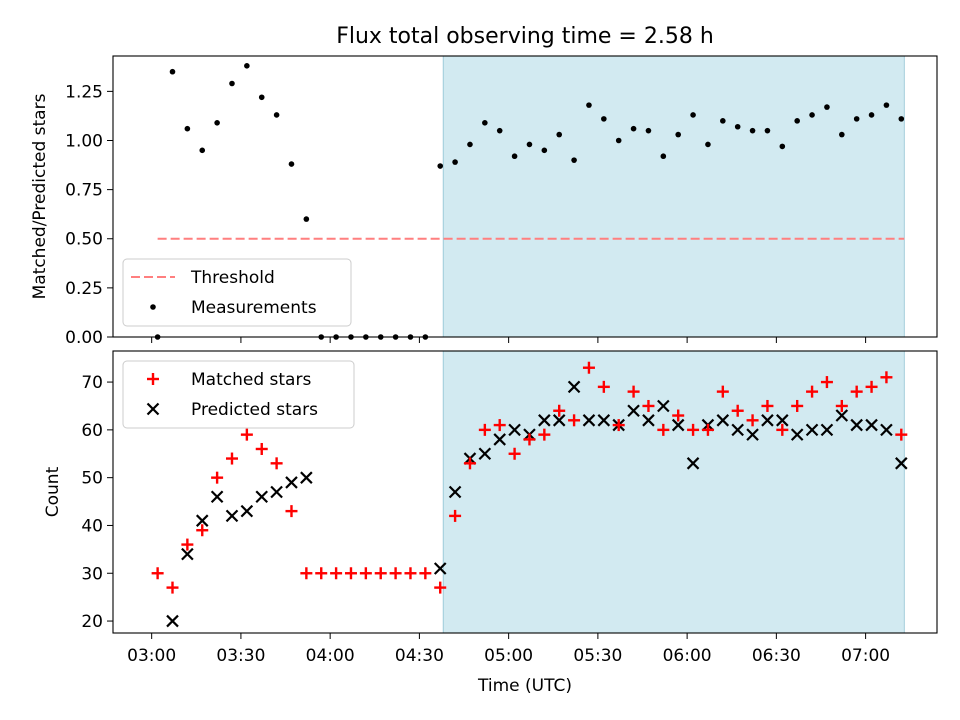 This screenshot has height=720, width=960. What do you see at coordinates (84, 240) in the screenshot?
I see `top-y-tick-label: 0.50` at bounding box center [84, 240].